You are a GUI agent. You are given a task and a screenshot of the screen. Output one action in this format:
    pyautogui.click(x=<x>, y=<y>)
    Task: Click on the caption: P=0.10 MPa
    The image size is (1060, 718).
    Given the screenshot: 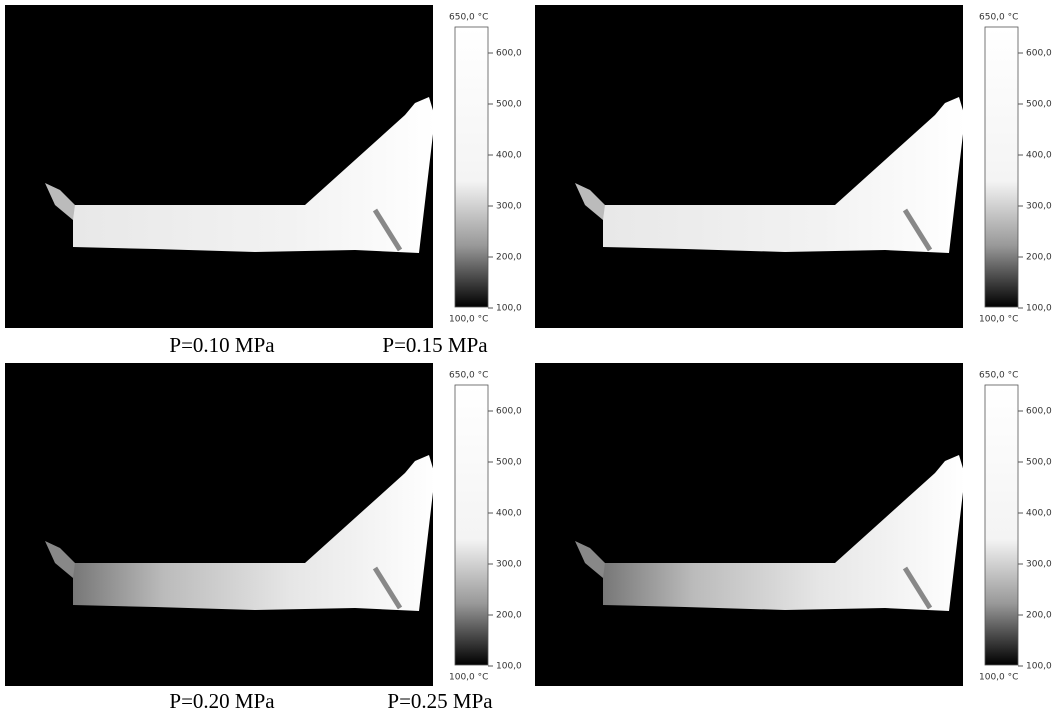 What is the action you would take?
    pyautogui.click(x=222, y=345)
    